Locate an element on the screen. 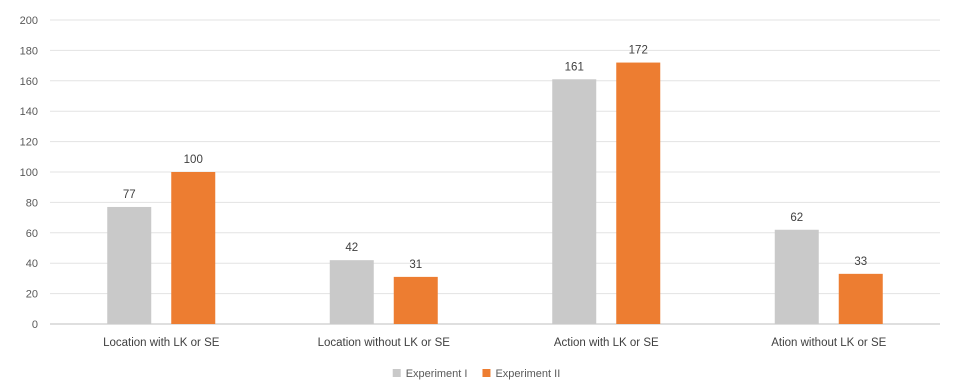 Image resolution: width=954 pixels, height=385 pixels. y-tick-label: 80 is located at coordinates (32, 203).